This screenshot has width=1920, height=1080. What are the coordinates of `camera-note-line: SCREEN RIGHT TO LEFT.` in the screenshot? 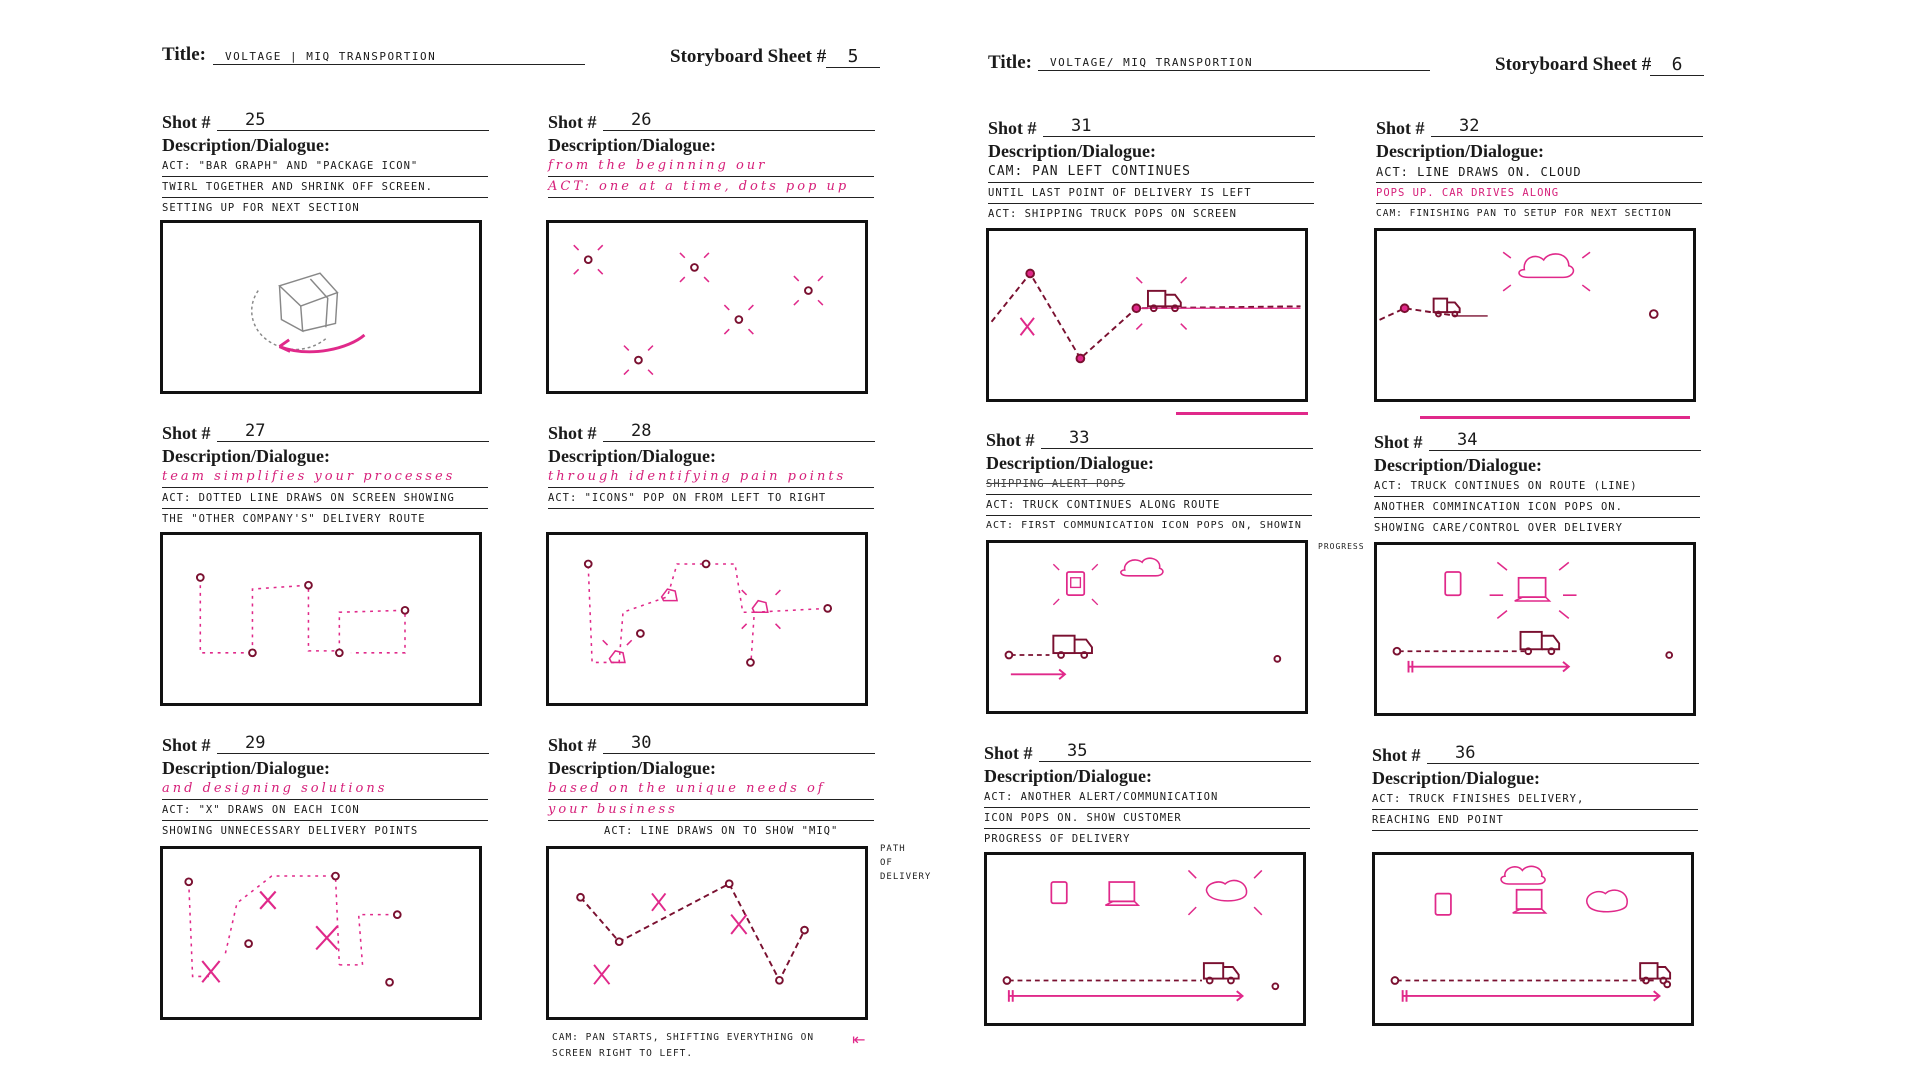 It's located at (623, 1053).